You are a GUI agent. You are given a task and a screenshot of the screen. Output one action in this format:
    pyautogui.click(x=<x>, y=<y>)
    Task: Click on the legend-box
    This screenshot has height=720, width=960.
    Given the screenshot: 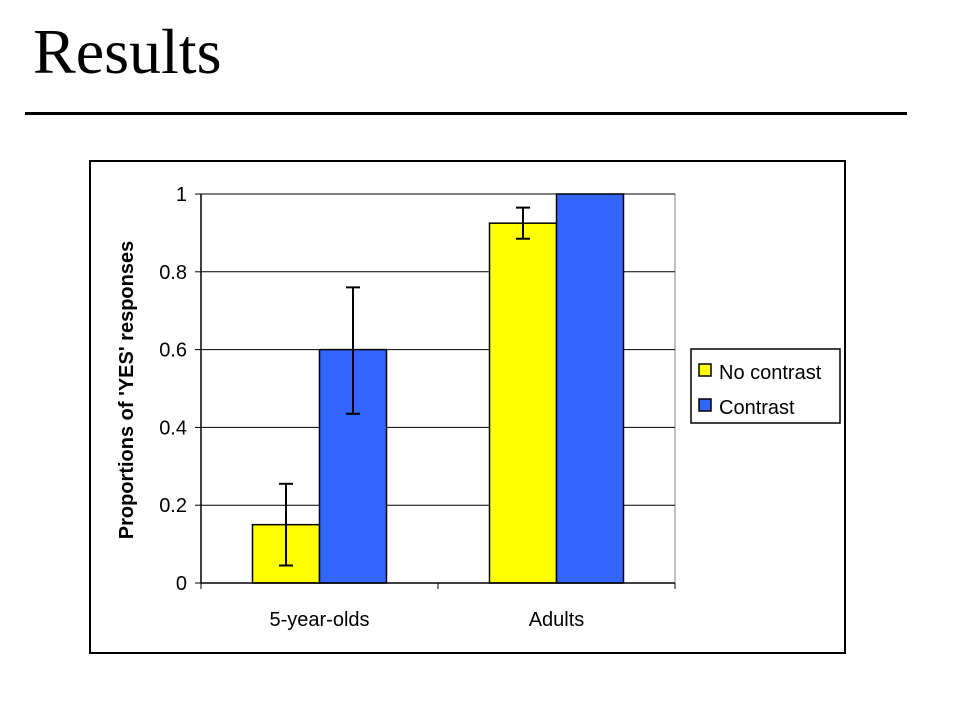 What is the action you would take?
    pyautogui.click(x=765, y=386)
    